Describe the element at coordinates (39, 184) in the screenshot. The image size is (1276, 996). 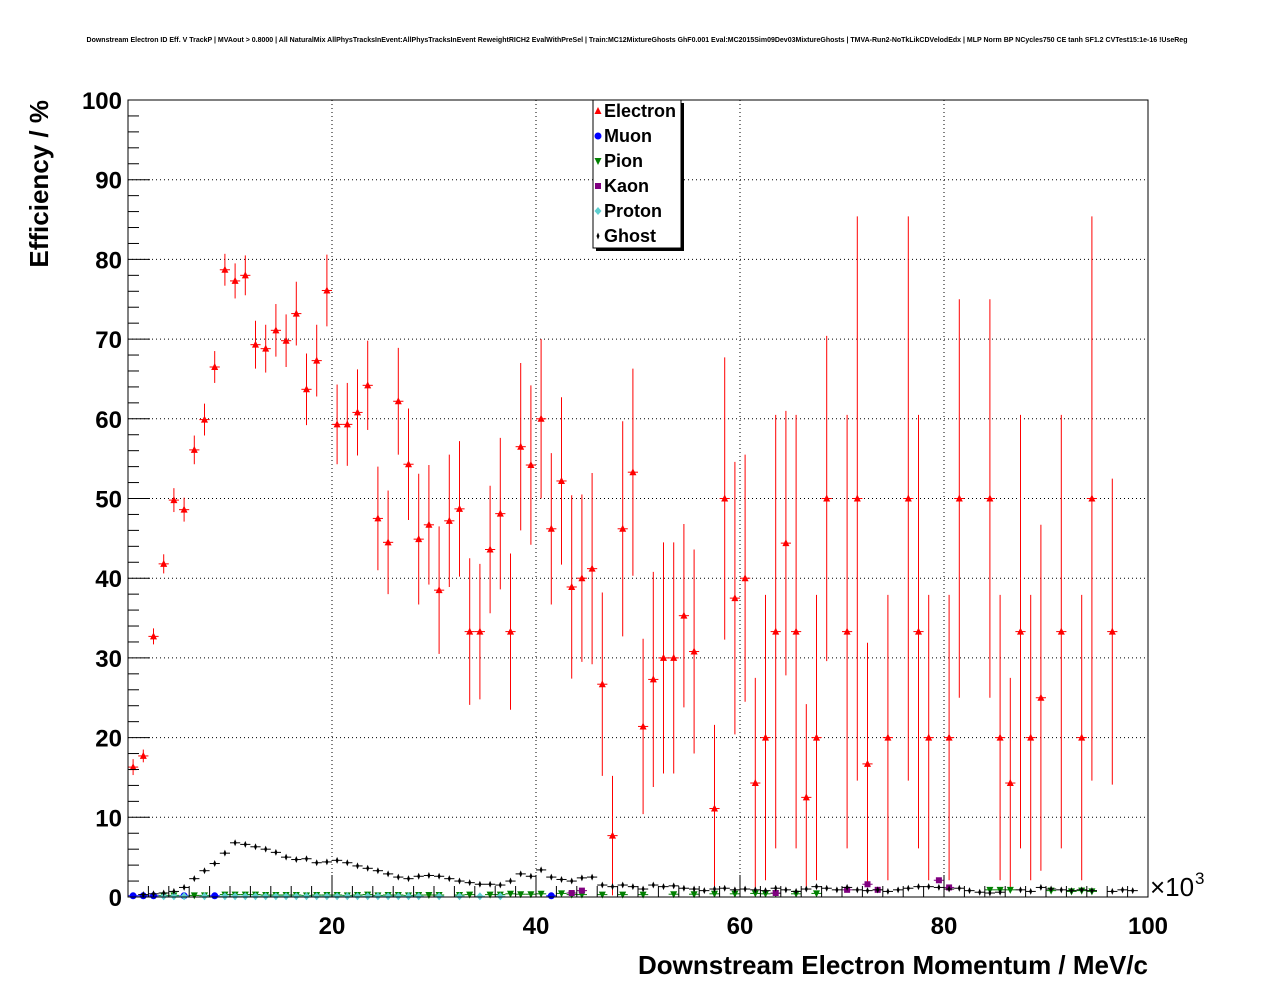
I see `y-axis-title: Efficiency / %` at that location.